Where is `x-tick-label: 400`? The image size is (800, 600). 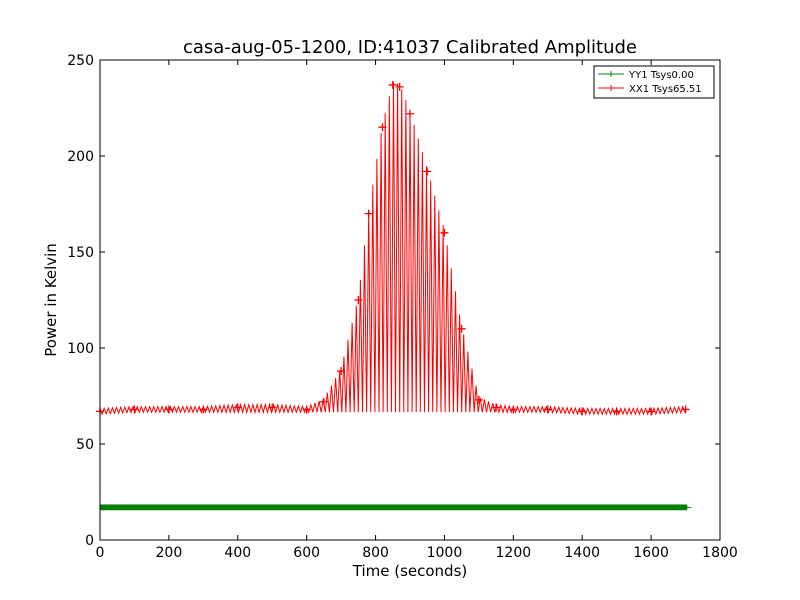 x-tick-label: 400 is located at coordinates (237, 553).